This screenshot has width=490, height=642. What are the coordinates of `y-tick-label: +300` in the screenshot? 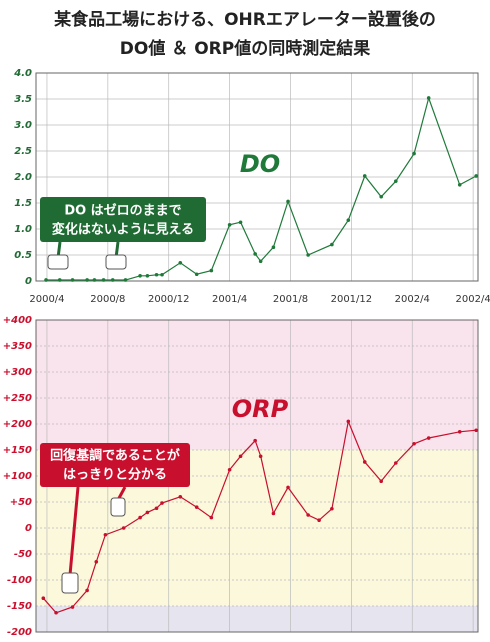 It's located at (17, 372).